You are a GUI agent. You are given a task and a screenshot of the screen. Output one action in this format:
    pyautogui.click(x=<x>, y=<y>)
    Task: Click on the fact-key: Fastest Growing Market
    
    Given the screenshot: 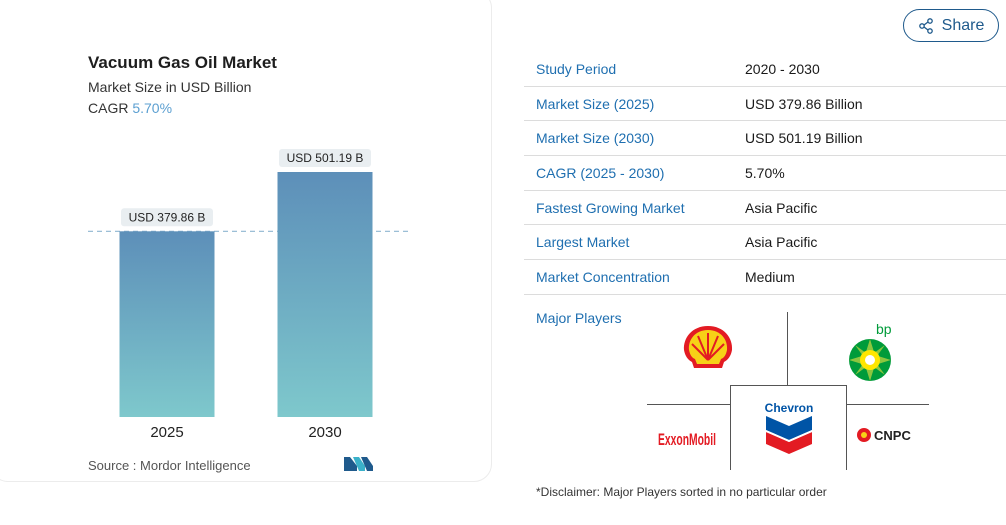 What is the action you would take?
    pyautogui.click(x=610, y=207)
    